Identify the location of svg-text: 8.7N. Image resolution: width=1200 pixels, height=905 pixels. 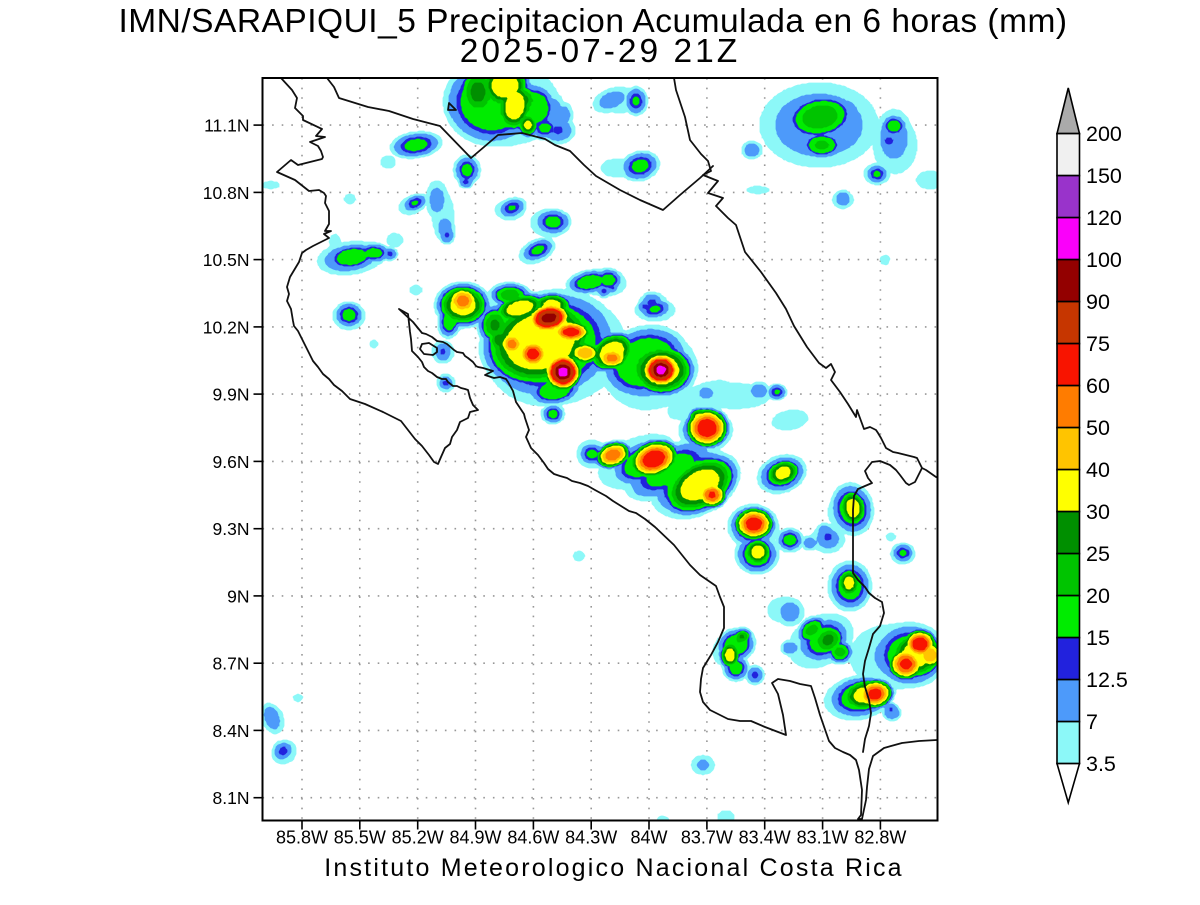
(231, 664).